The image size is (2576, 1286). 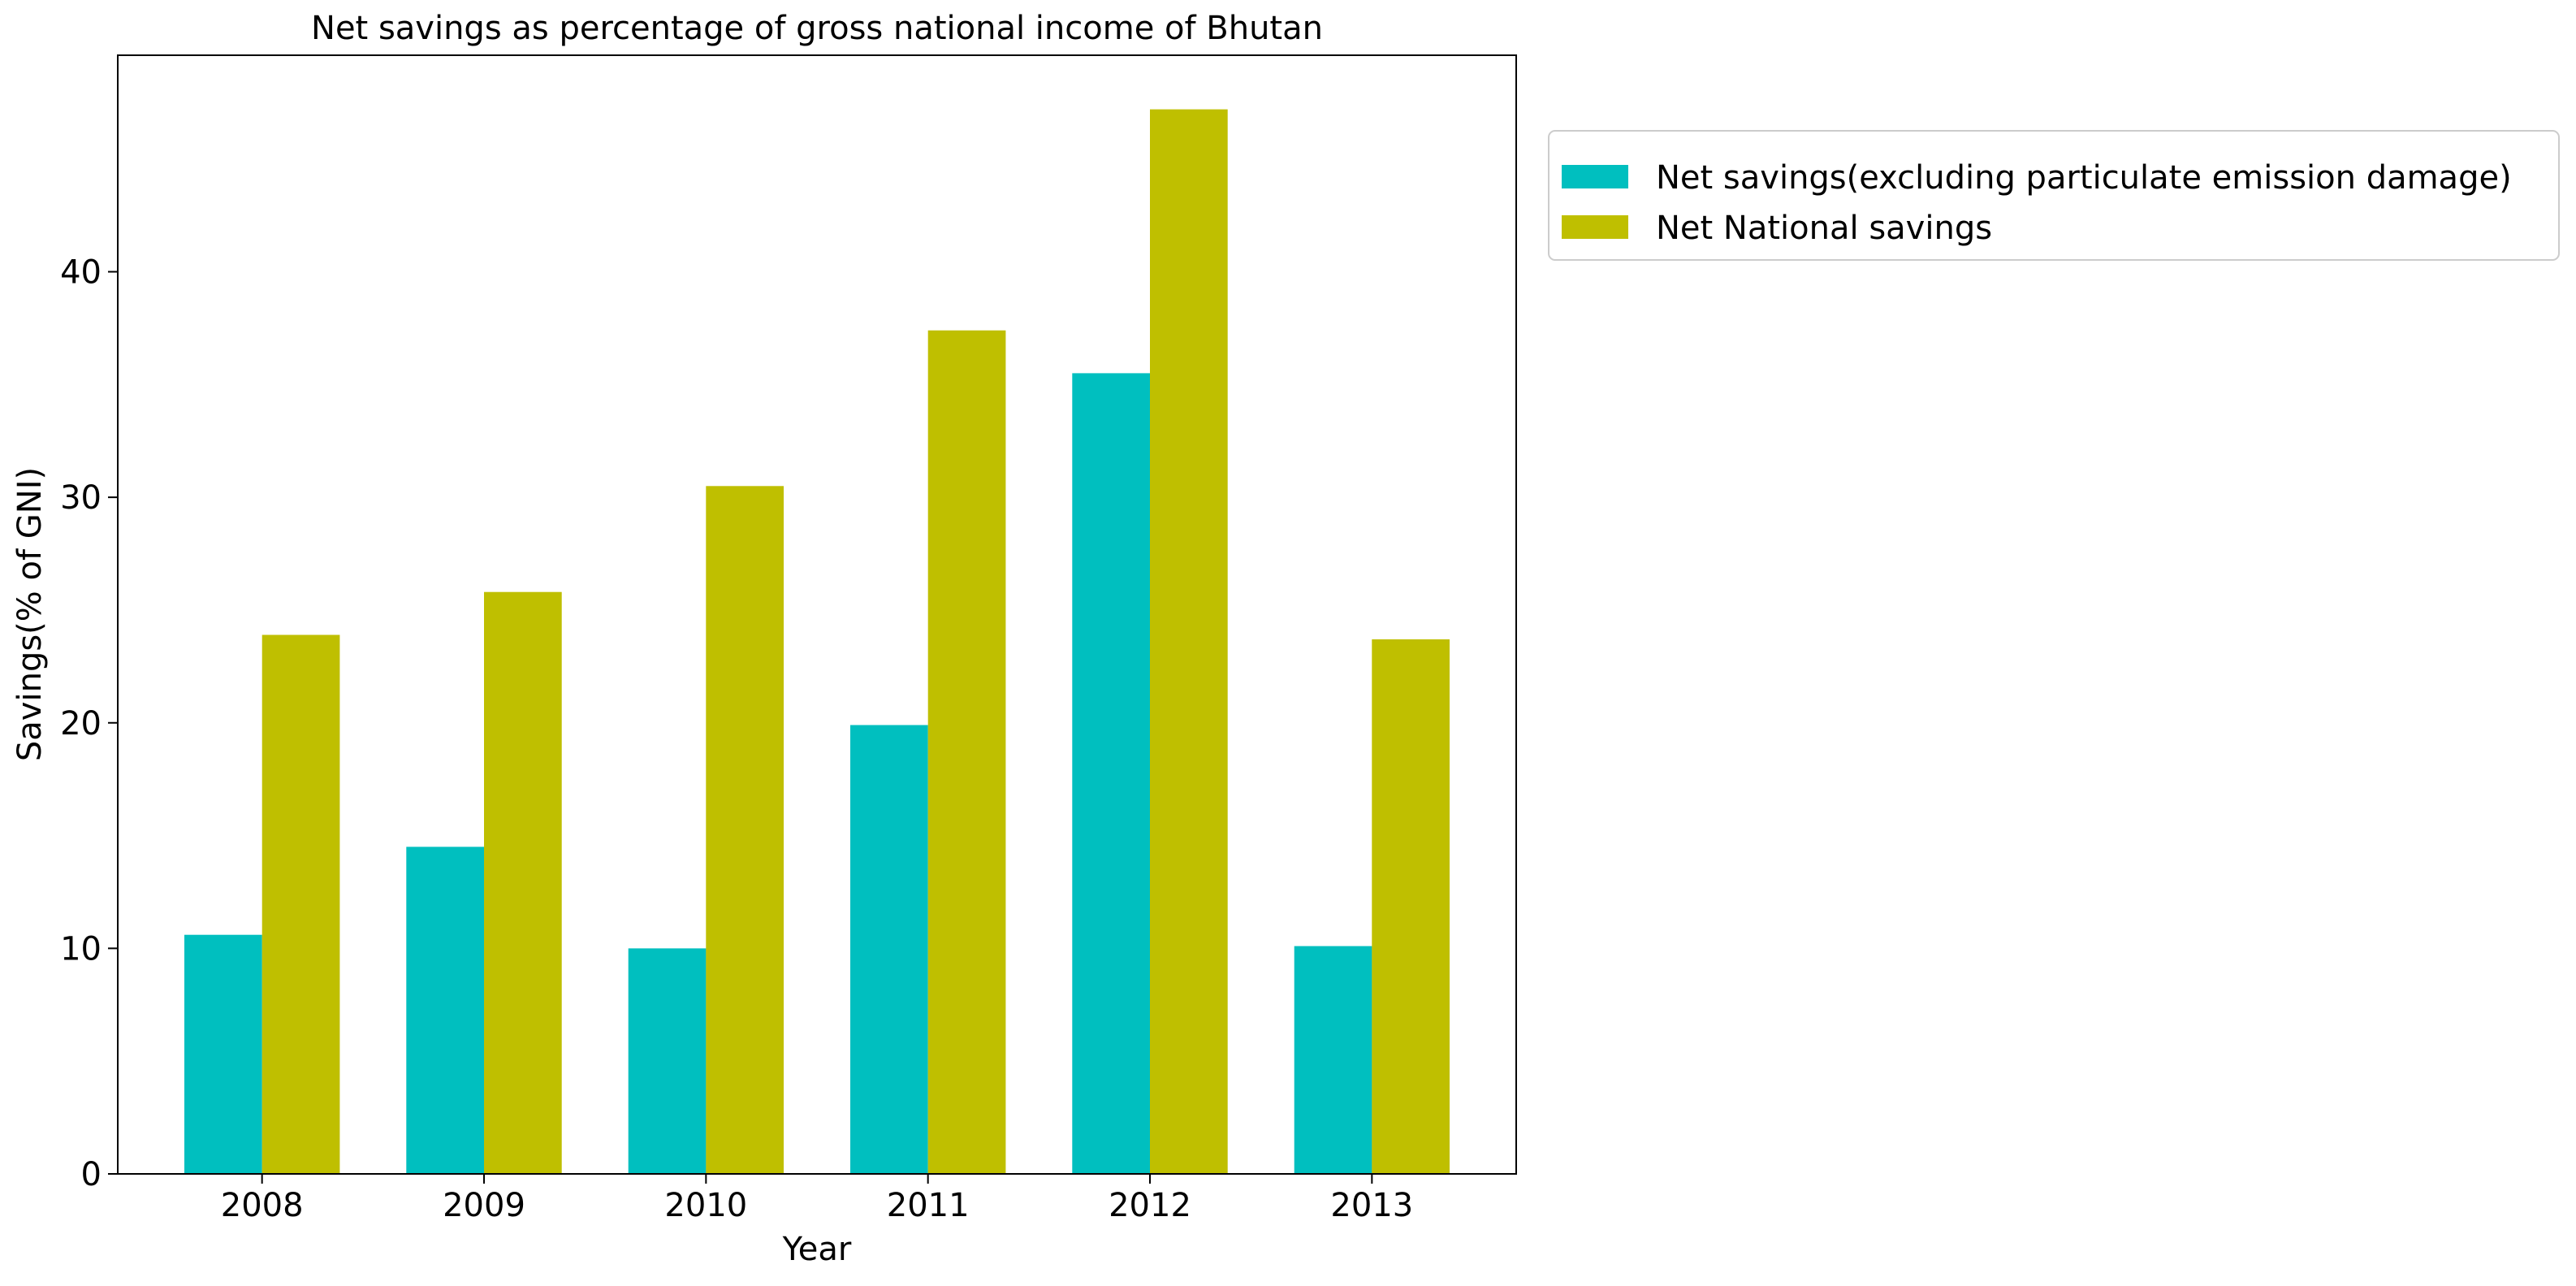 I want to click on bar-series-0-2009, so click(x=445, y=1011).